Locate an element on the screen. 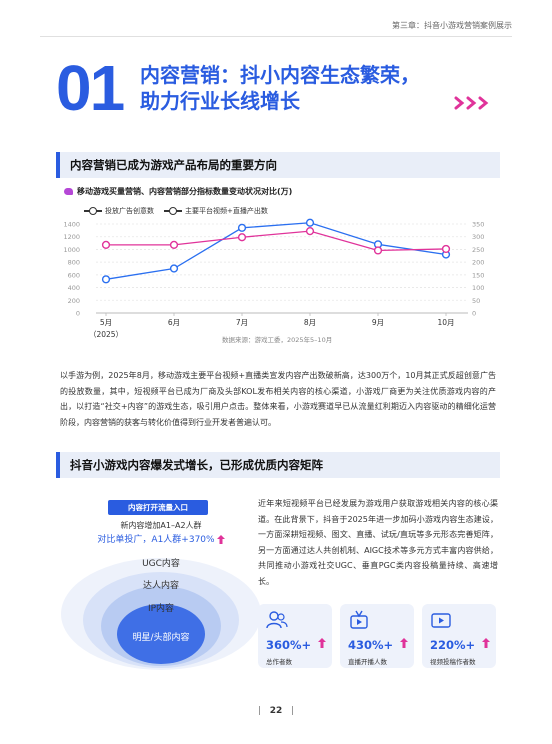  stat-label: 视频投稿作者数 is located at coordinates (453, 662).